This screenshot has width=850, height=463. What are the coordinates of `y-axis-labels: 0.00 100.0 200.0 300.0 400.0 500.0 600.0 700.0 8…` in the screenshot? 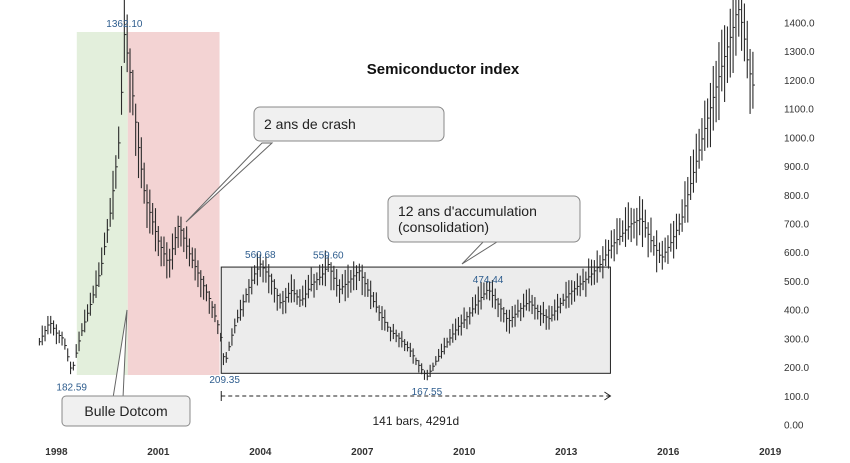 It's located at (799, 225).